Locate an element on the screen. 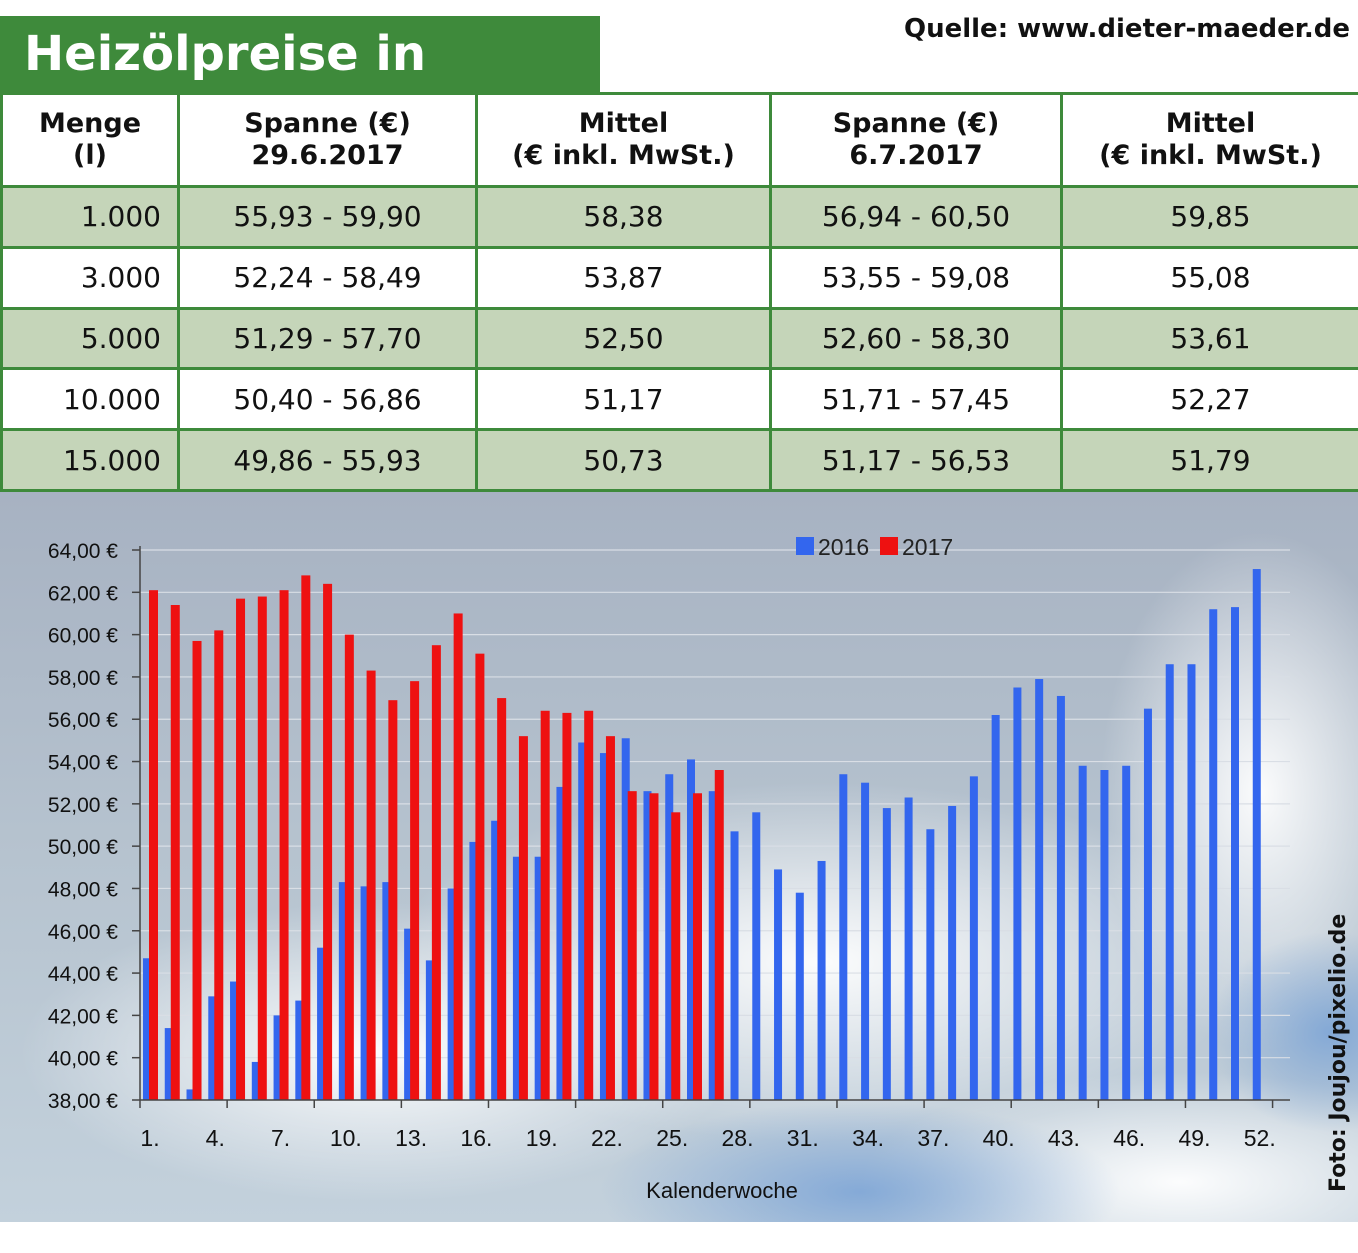 Image resolution: width=1358 pixels, height=1253 pixels. cell-menge: 10.000 is located at coordinates (90, 399).